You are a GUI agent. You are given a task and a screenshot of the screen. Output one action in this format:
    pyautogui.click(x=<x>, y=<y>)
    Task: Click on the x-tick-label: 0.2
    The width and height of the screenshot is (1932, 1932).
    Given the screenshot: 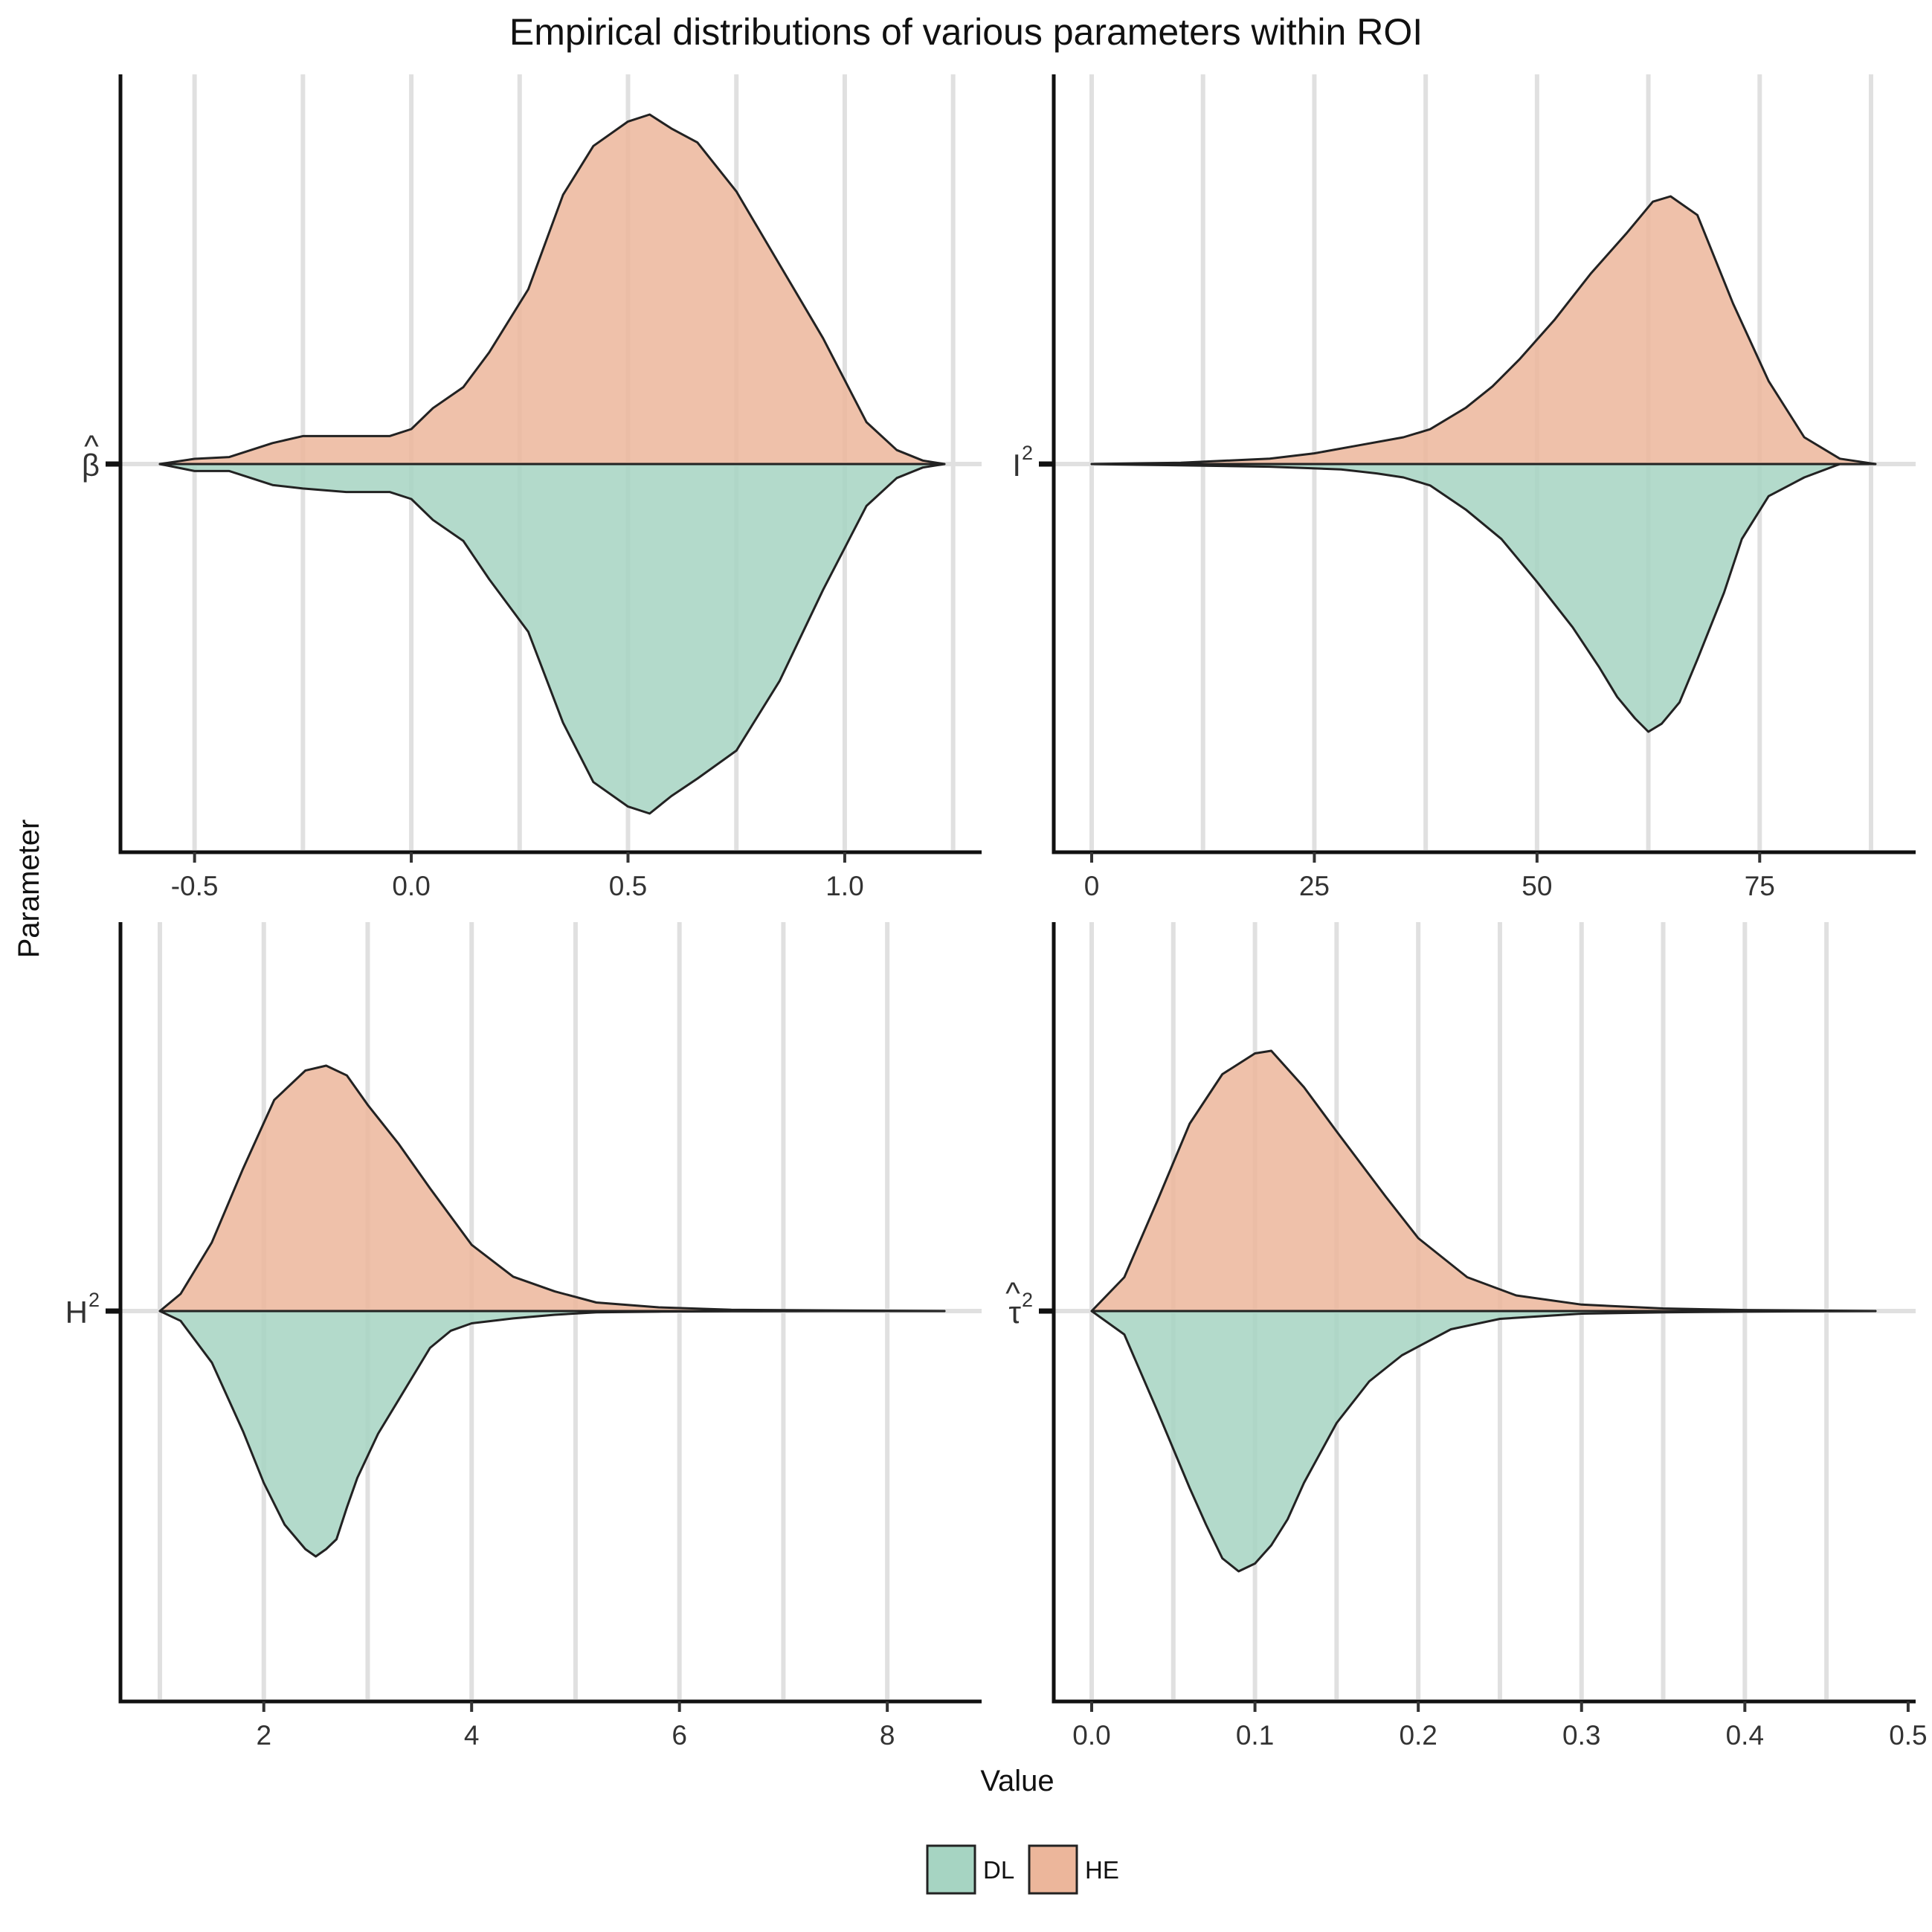 What is the action you would take?
    pyautogui.click(x=1418, y=1735)
    